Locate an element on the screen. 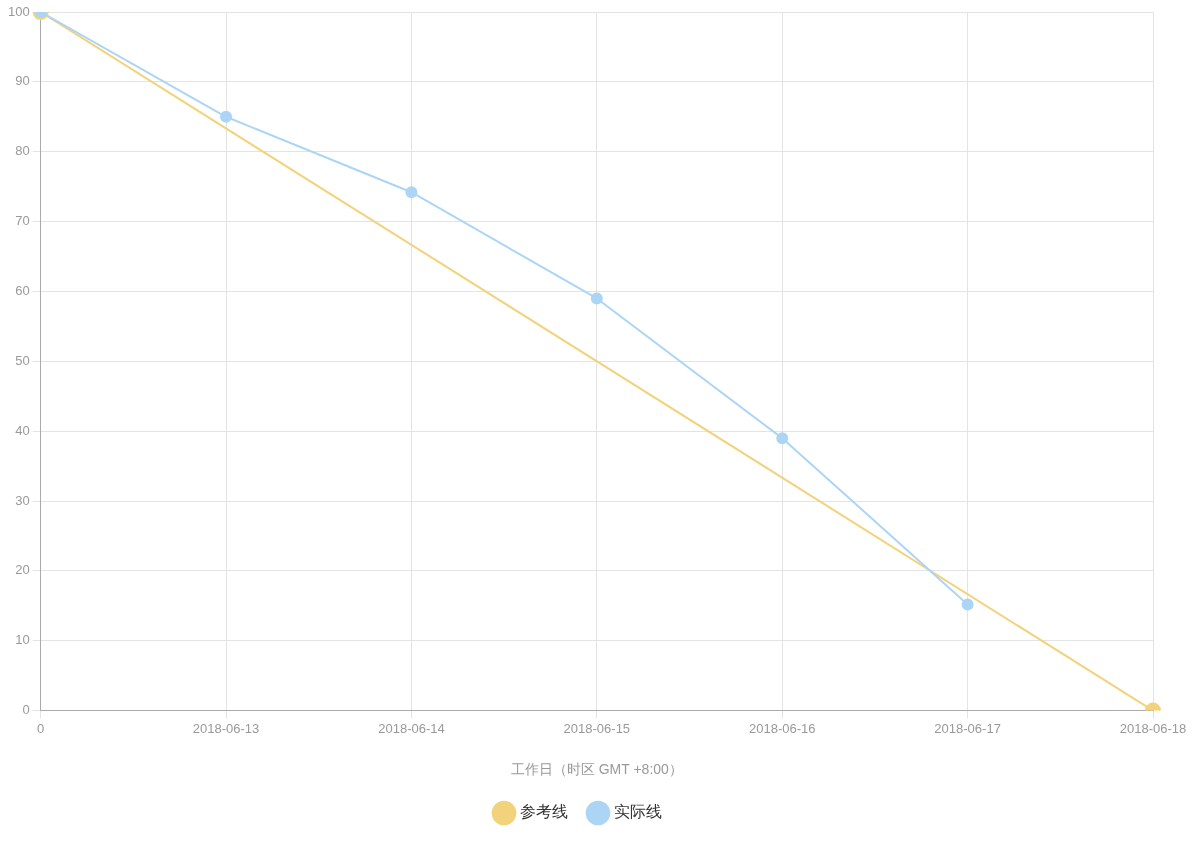 This screenshot has width=1193, height=851. y-tick-label: 100 is located at coordinates (18, 11).